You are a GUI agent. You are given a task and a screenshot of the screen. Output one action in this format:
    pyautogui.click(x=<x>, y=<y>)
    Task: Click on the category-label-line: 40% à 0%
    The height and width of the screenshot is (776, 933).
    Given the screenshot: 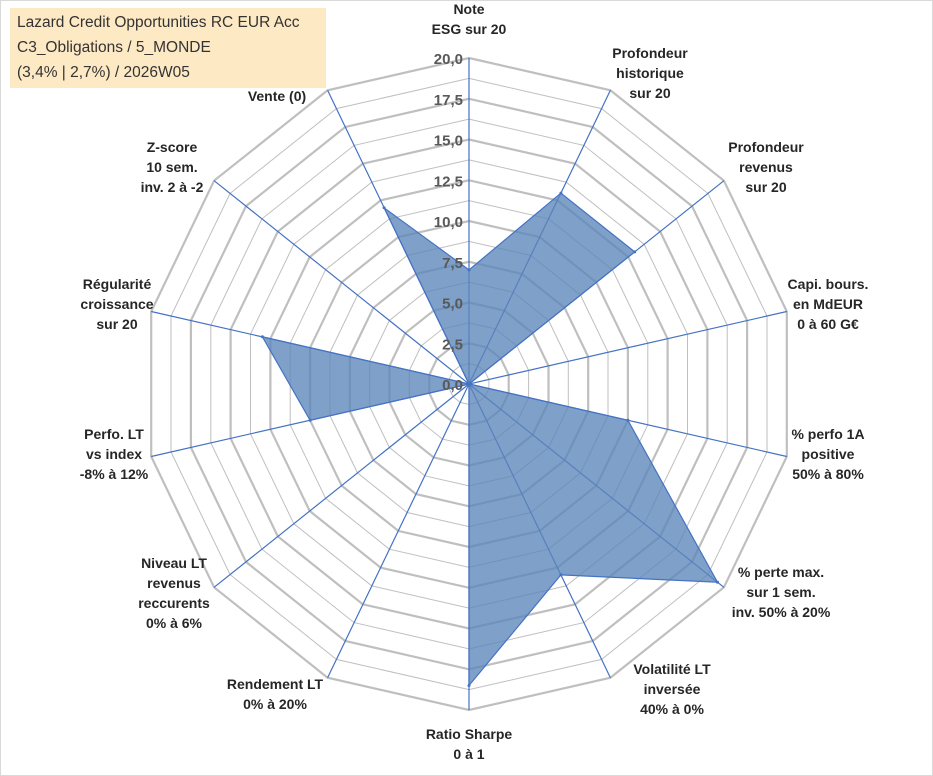 What is the action you would take?
    pyautogui.click(x=672, y=709)
    